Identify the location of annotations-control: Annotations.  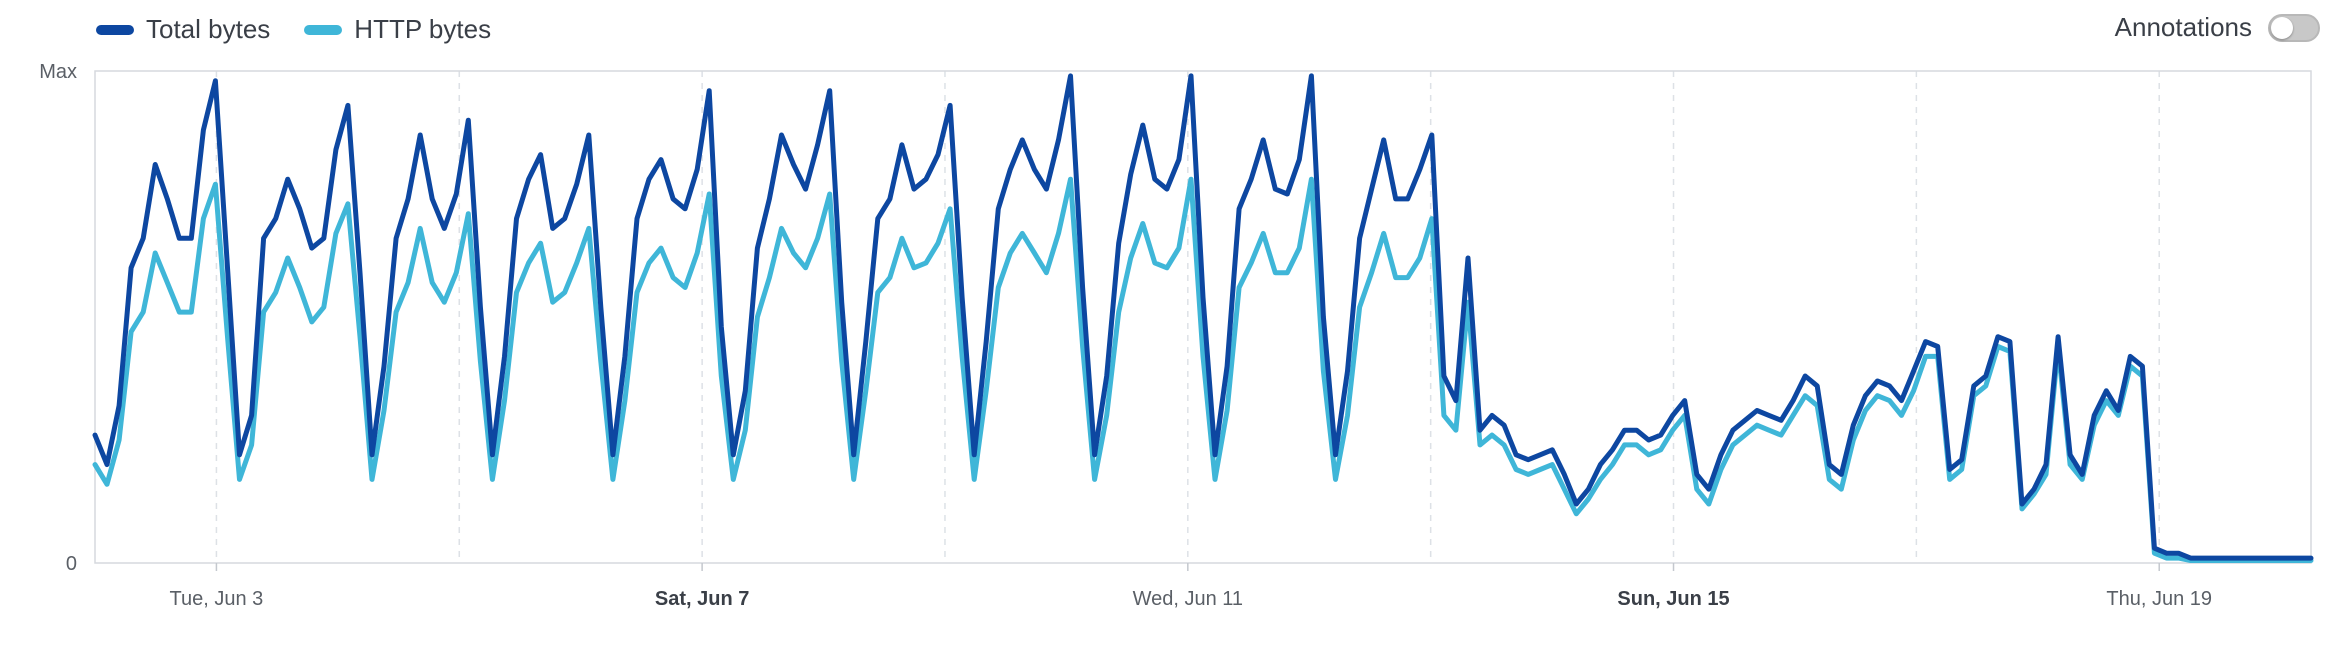
(2217, 27).